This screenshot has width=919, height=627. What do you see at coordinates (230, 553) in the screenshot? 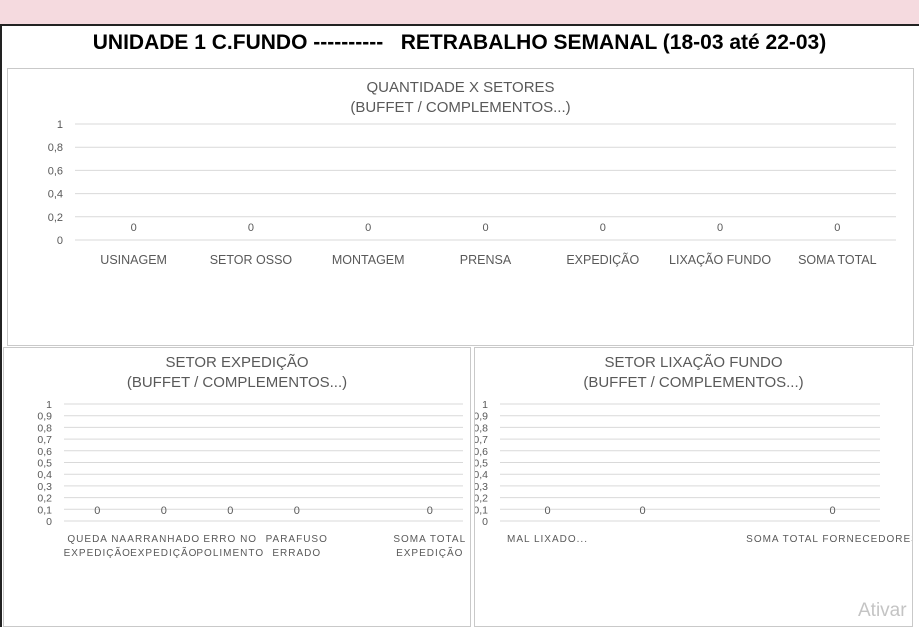
I see `x-tick-label: POLIMENTO` at bounding box center [230, 553].